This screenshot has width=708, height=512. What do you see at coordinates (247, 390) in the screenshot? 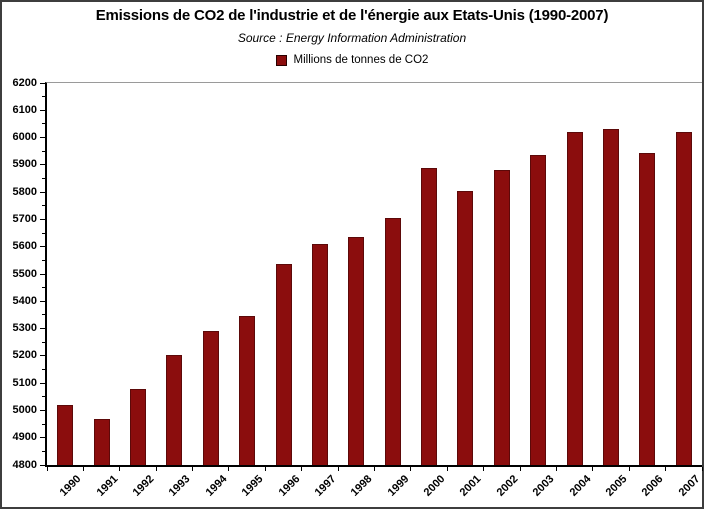
I see `bar-1995` at bounding box center [247, 390].